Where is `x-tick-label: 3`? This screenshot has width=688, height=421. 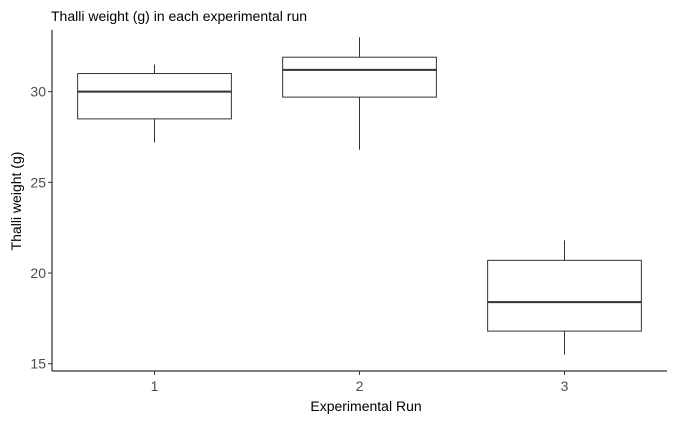 x-tick-label: 3 is located at coordinates (565, 386).